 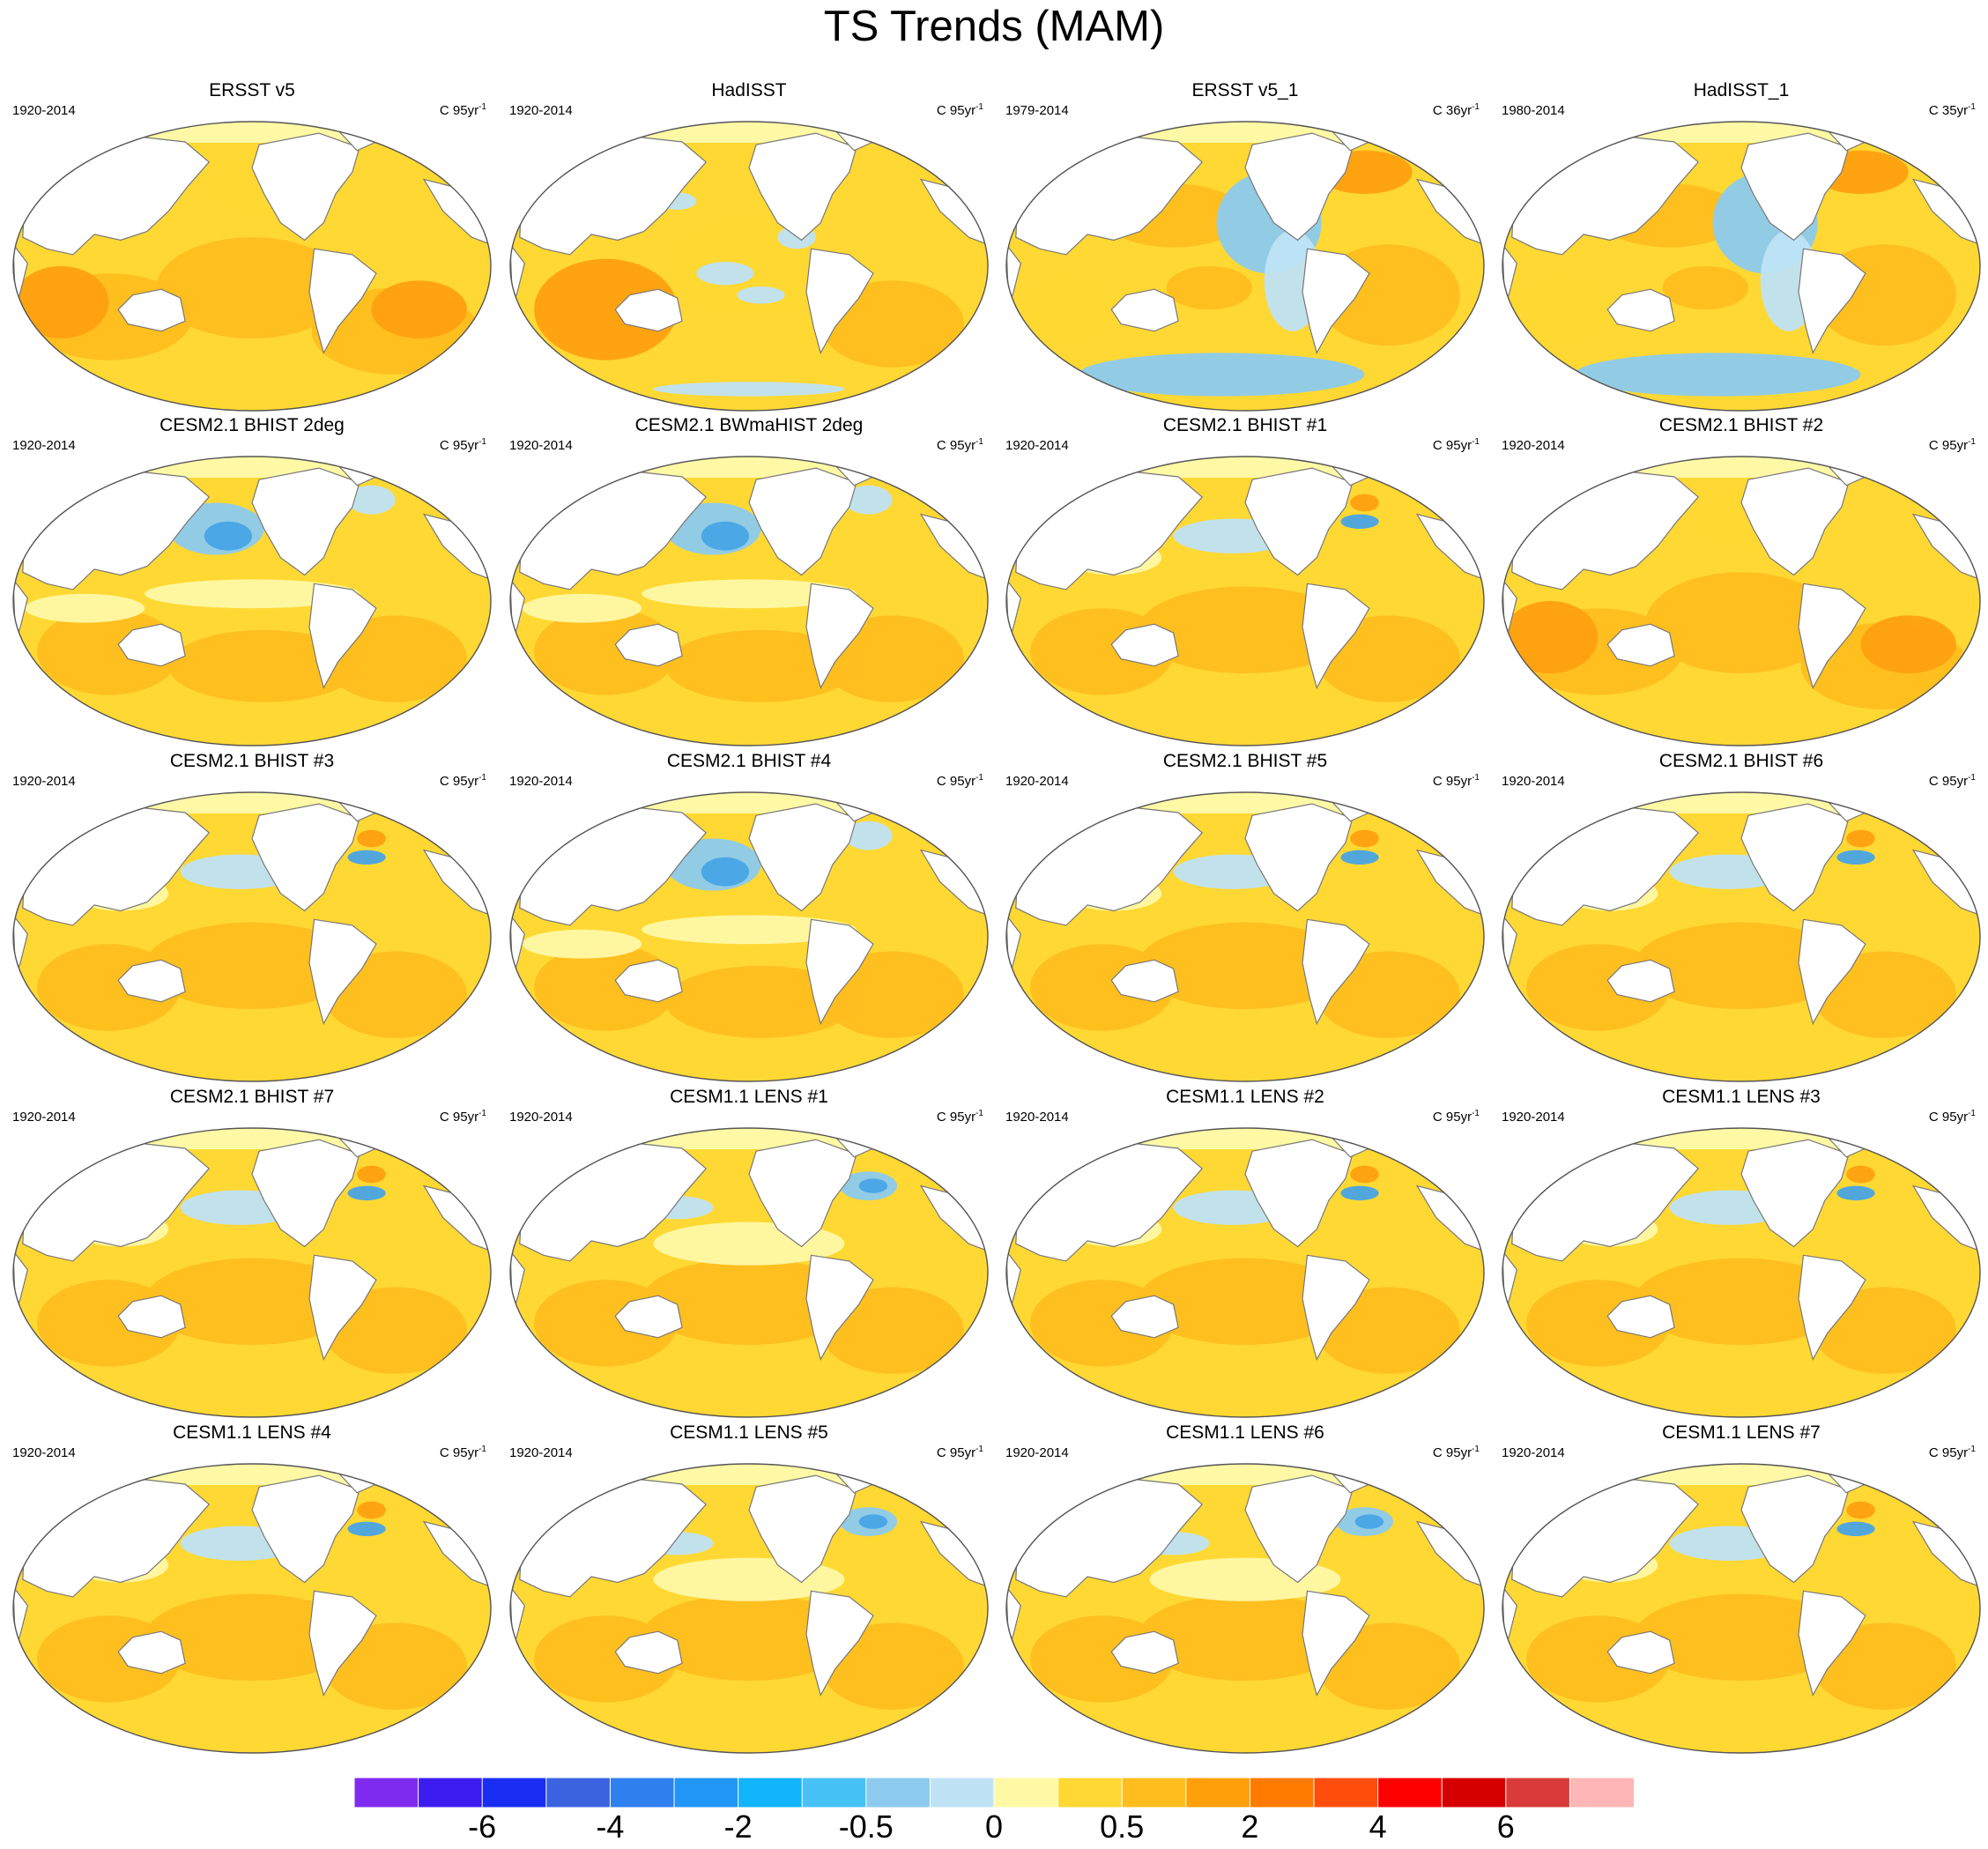 What do you see at coordinates (1245, 425) in the screenshot?
I see `panel-title: CESM2.1 BHIST #1` at bounding box center [1245, 425].